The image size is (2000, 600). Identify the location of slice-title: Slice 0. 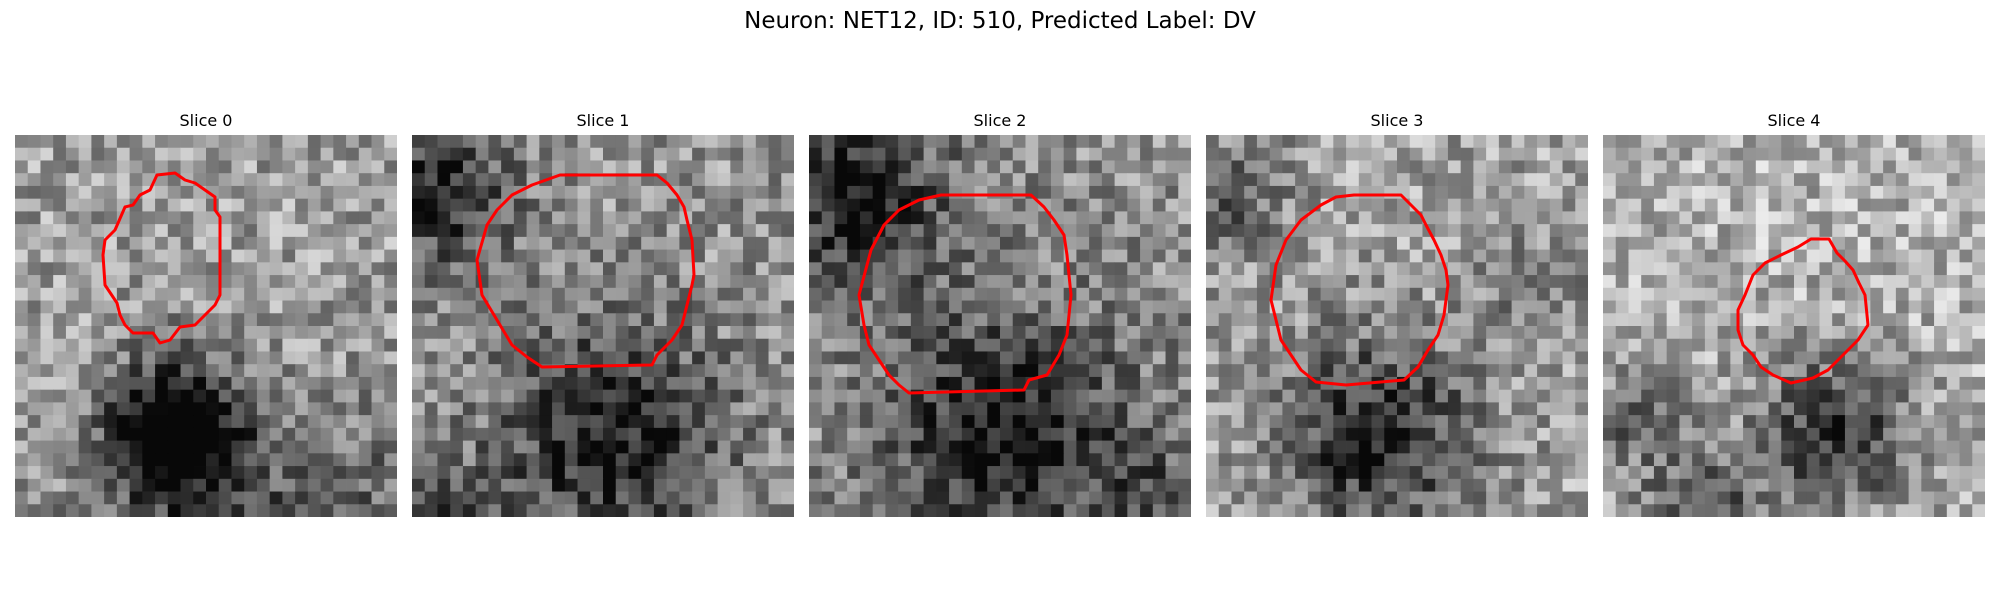
(206, 120).